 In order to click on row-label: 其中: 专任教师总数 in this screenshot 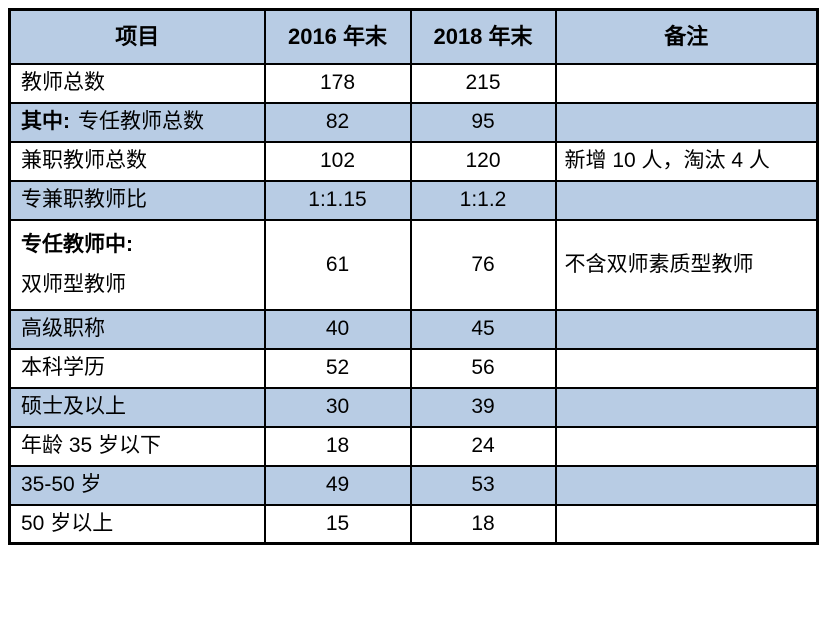, I will do `click(137, 122)`.